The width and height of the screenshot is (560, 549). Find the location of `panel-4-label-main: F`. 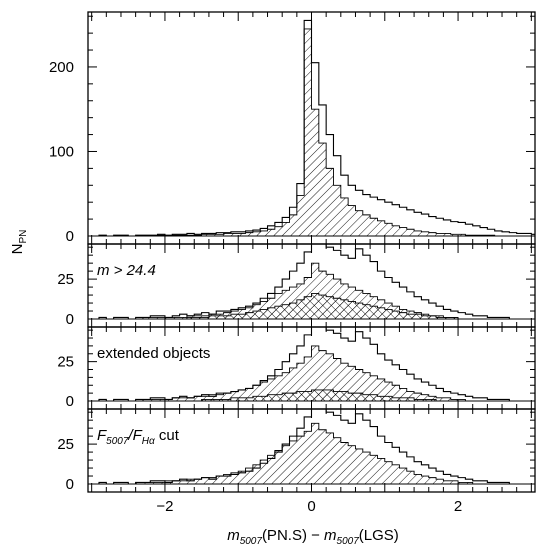

panel-4-label-main: F is located at coordinates (102, 435).